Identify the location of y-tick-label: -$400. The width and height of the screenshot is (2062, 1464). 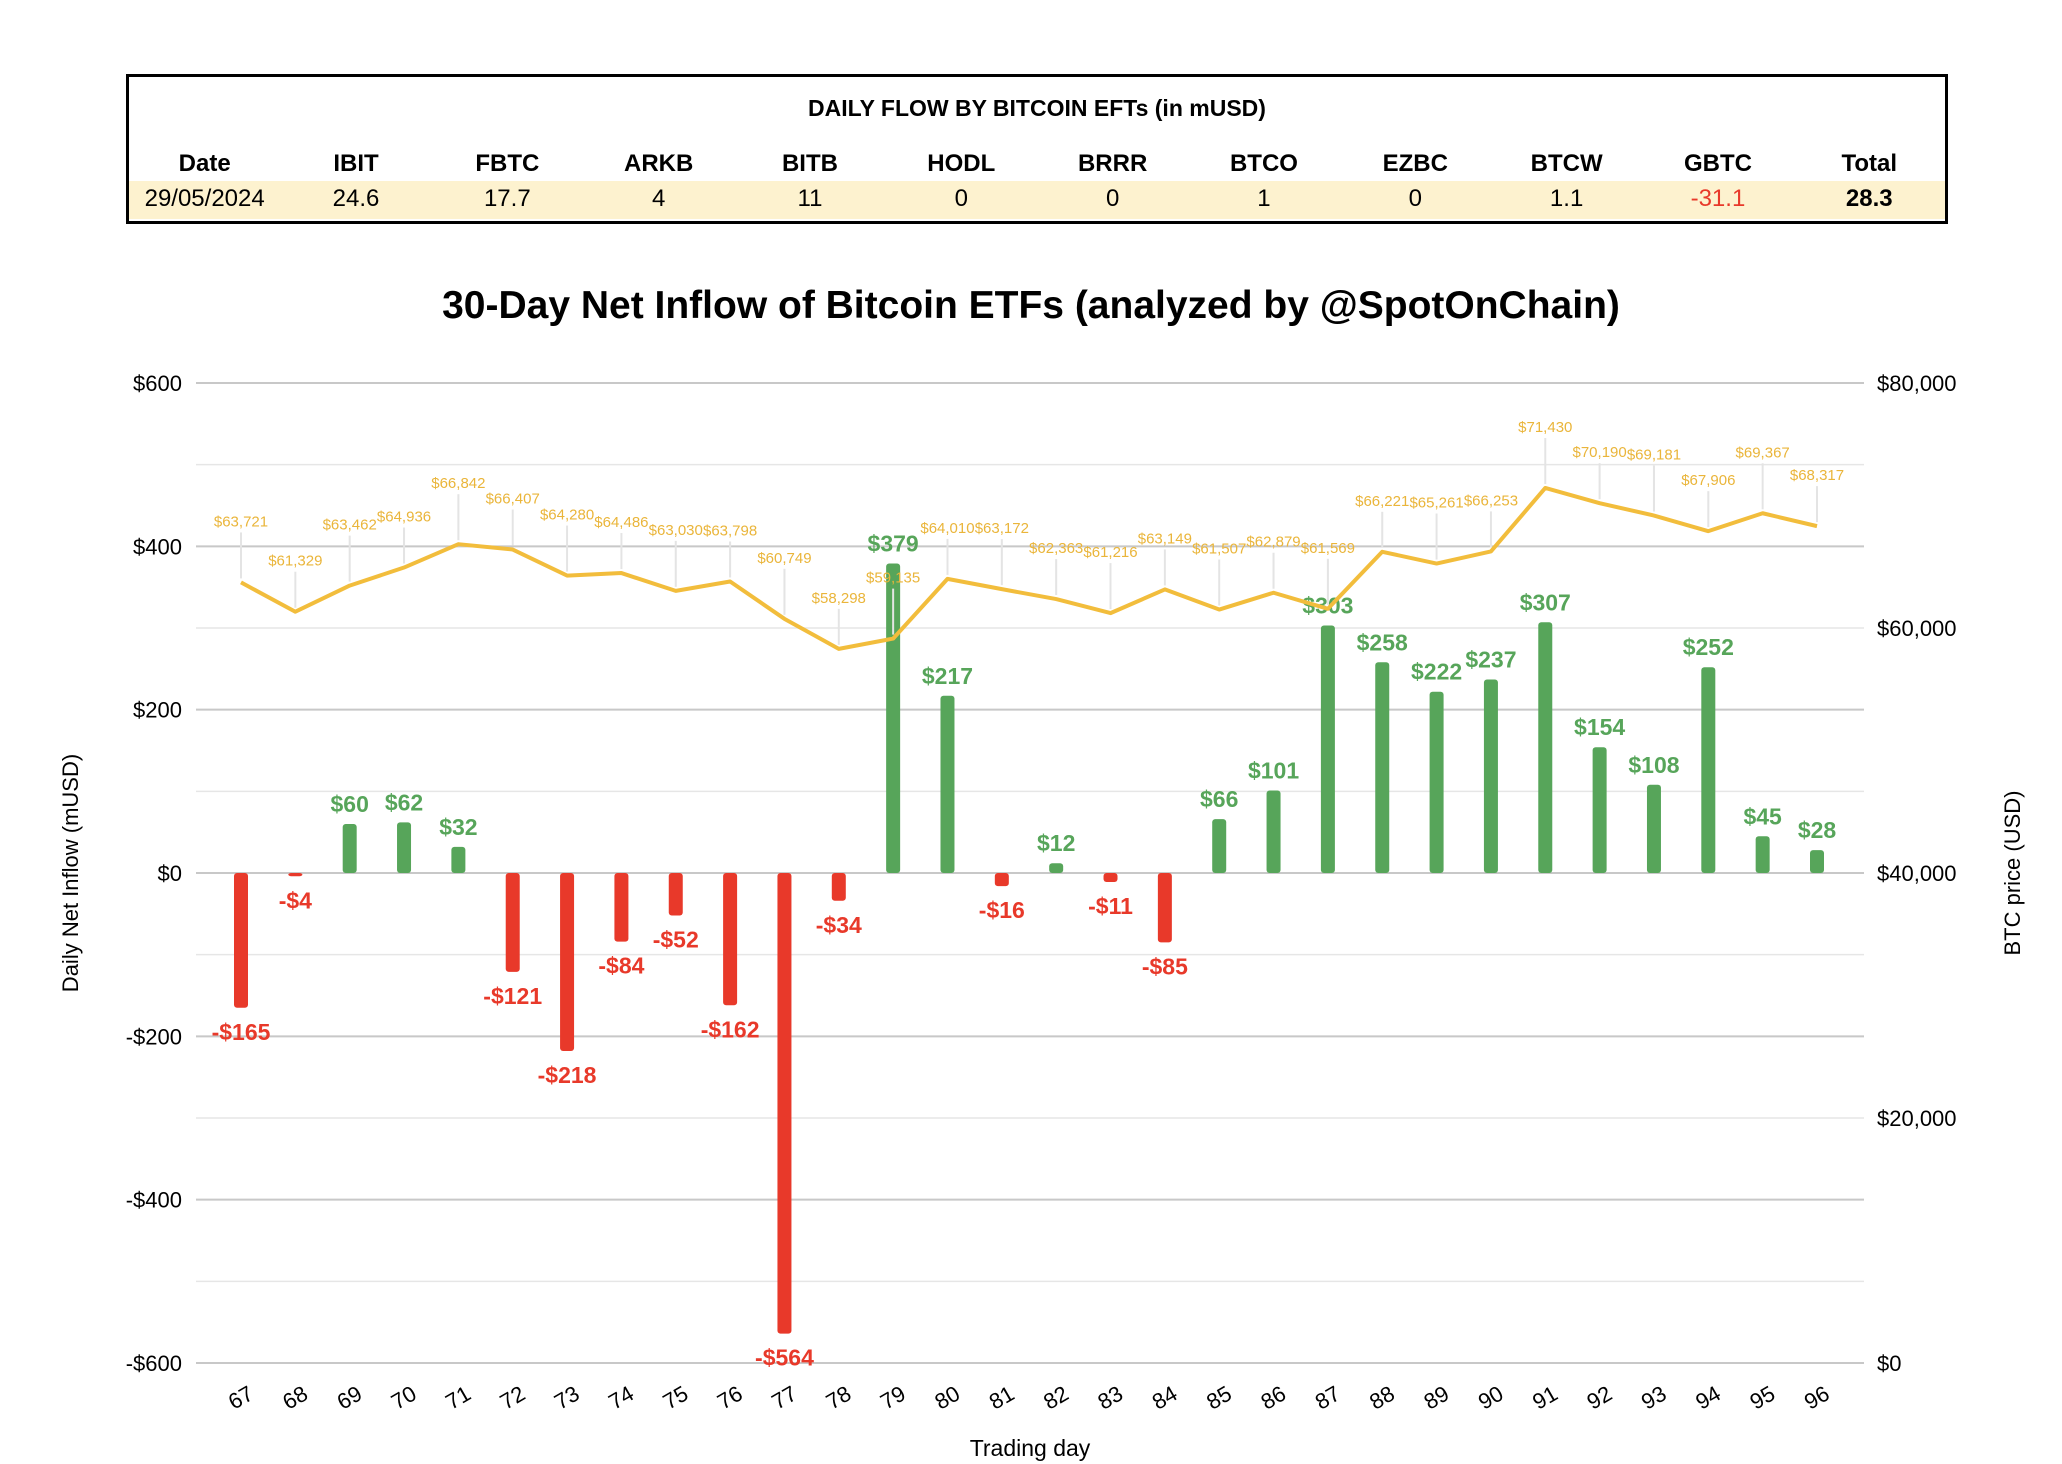
(154, 1200).